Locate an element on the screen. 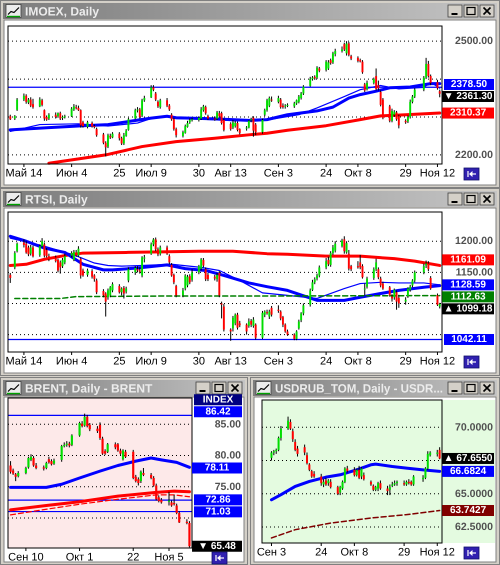 This screenshot has width=500, height=565. data-label: 78.11 is located at coordinates (217, 468).